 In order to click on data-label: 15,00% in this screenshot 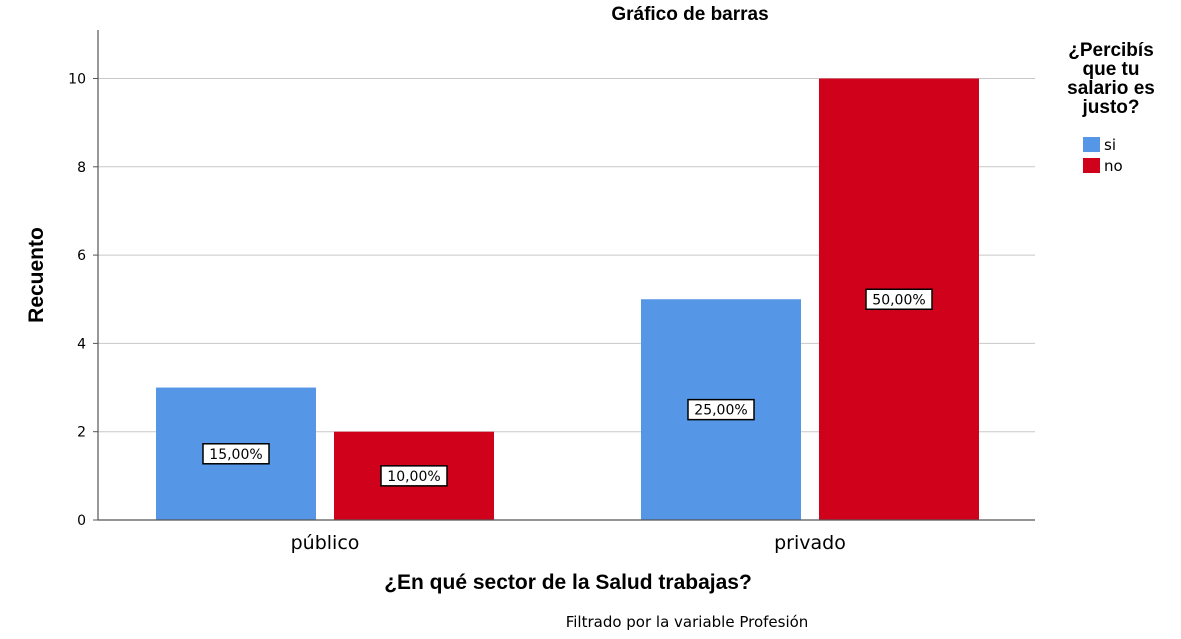, I will do `click(235, 455)`.